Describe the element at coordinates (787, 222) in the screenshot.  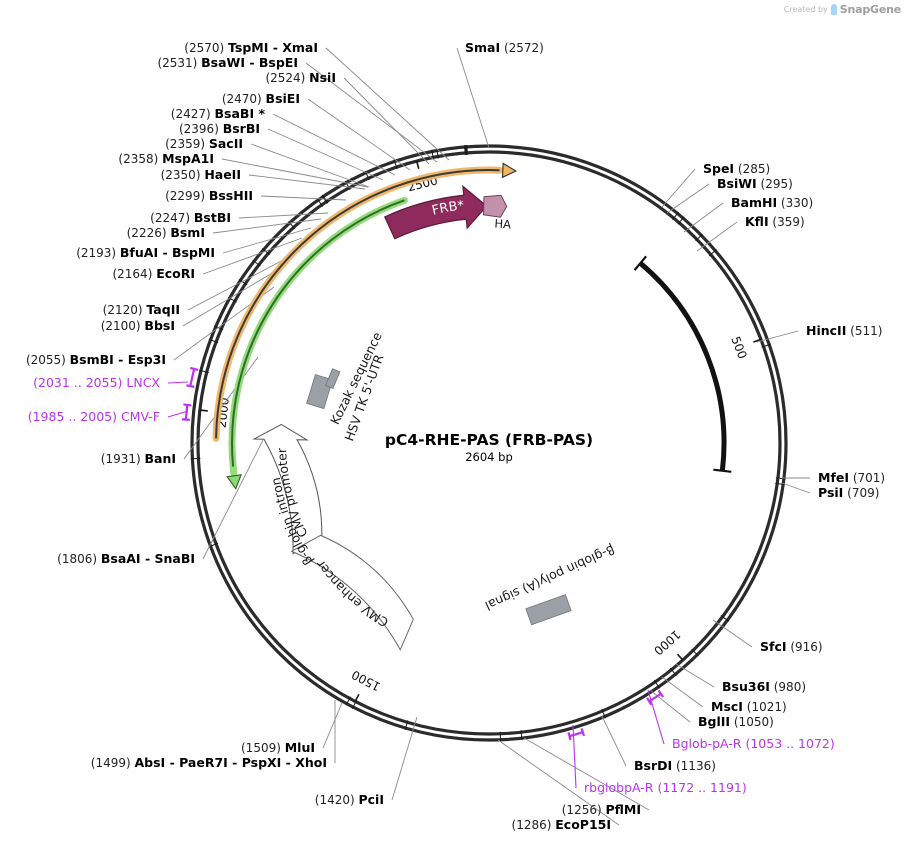
I see `enzyme-position: (359)` at that location.